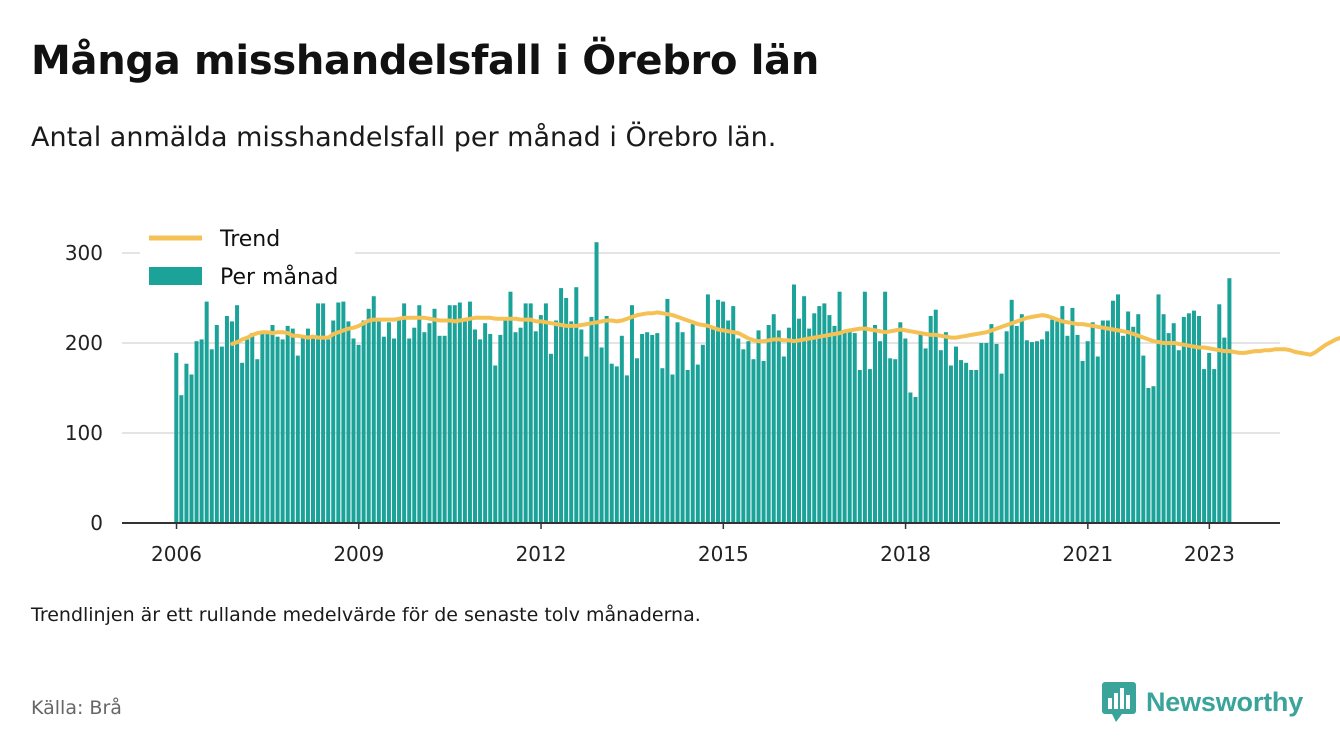 Image resolution: width=1340 pixels, height=753 pixels. I want to click on newsworthy-logo: Newsworthy, so click(1202, 702).